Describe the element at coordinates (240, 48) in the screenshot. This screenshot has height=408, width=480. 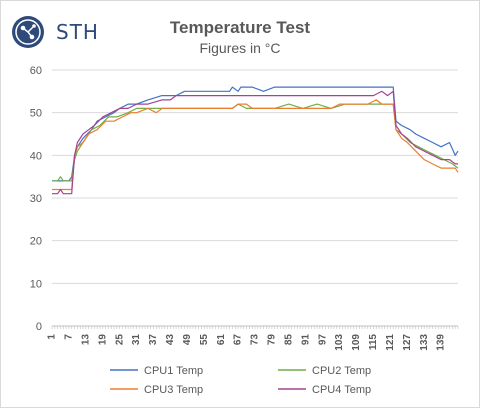
I see `chart-subtitle: Figures in °C` at that location.